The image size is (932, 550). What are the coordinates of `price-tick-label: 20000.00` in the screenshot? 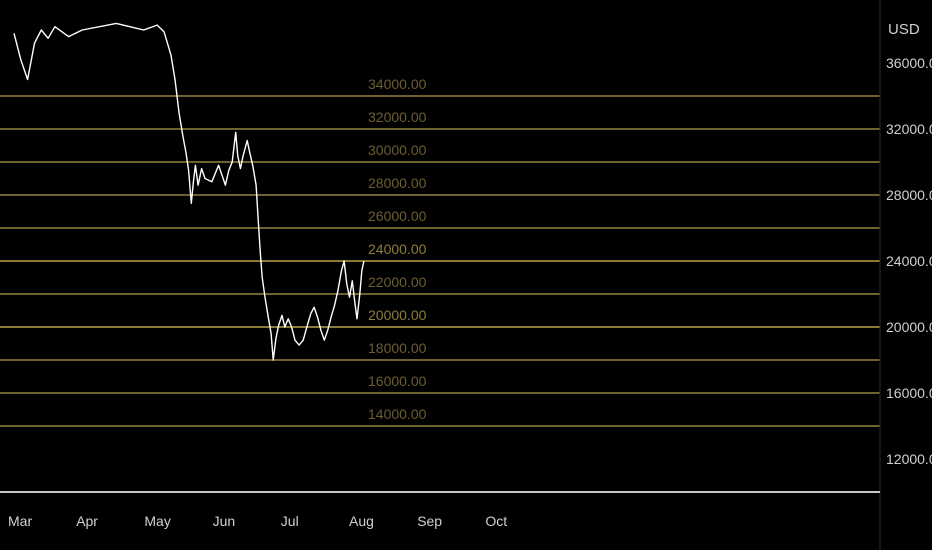 It's located at (909, 327).